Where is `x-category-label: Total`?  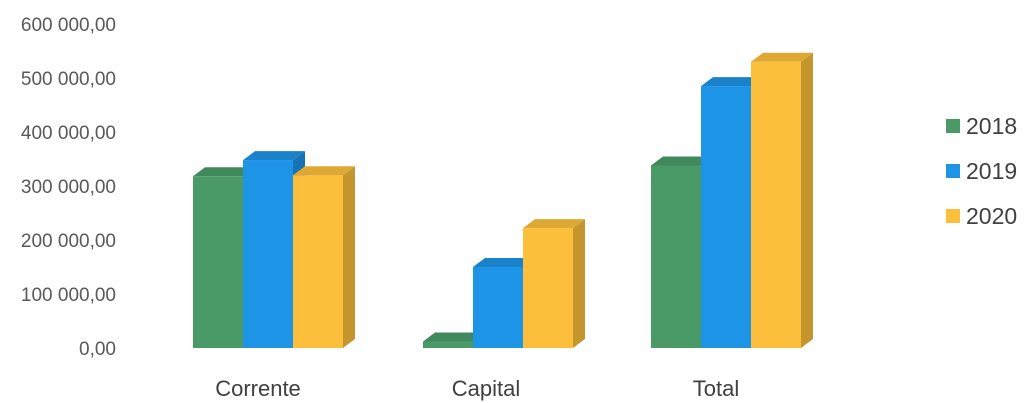 x-category-label: Total is located at coordinates (716, 388).